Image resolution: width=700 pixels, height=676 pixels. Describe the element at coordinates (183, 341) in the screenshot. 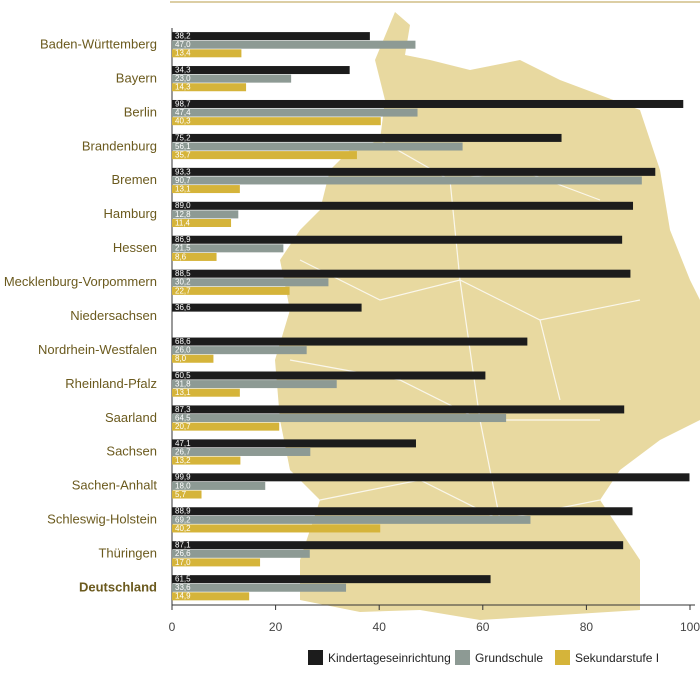

I see `value-label: 68,6` at that location.